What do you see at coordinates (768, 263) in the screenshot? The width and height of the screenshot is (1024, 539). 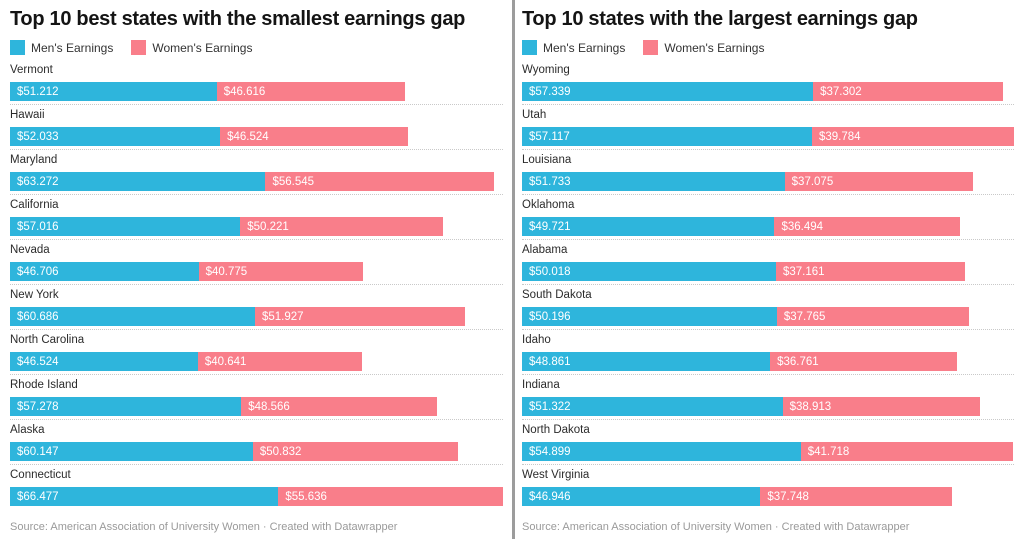 I see `bar-row: Alabama $50.018 $37.161` at bounding box center [768, 263].